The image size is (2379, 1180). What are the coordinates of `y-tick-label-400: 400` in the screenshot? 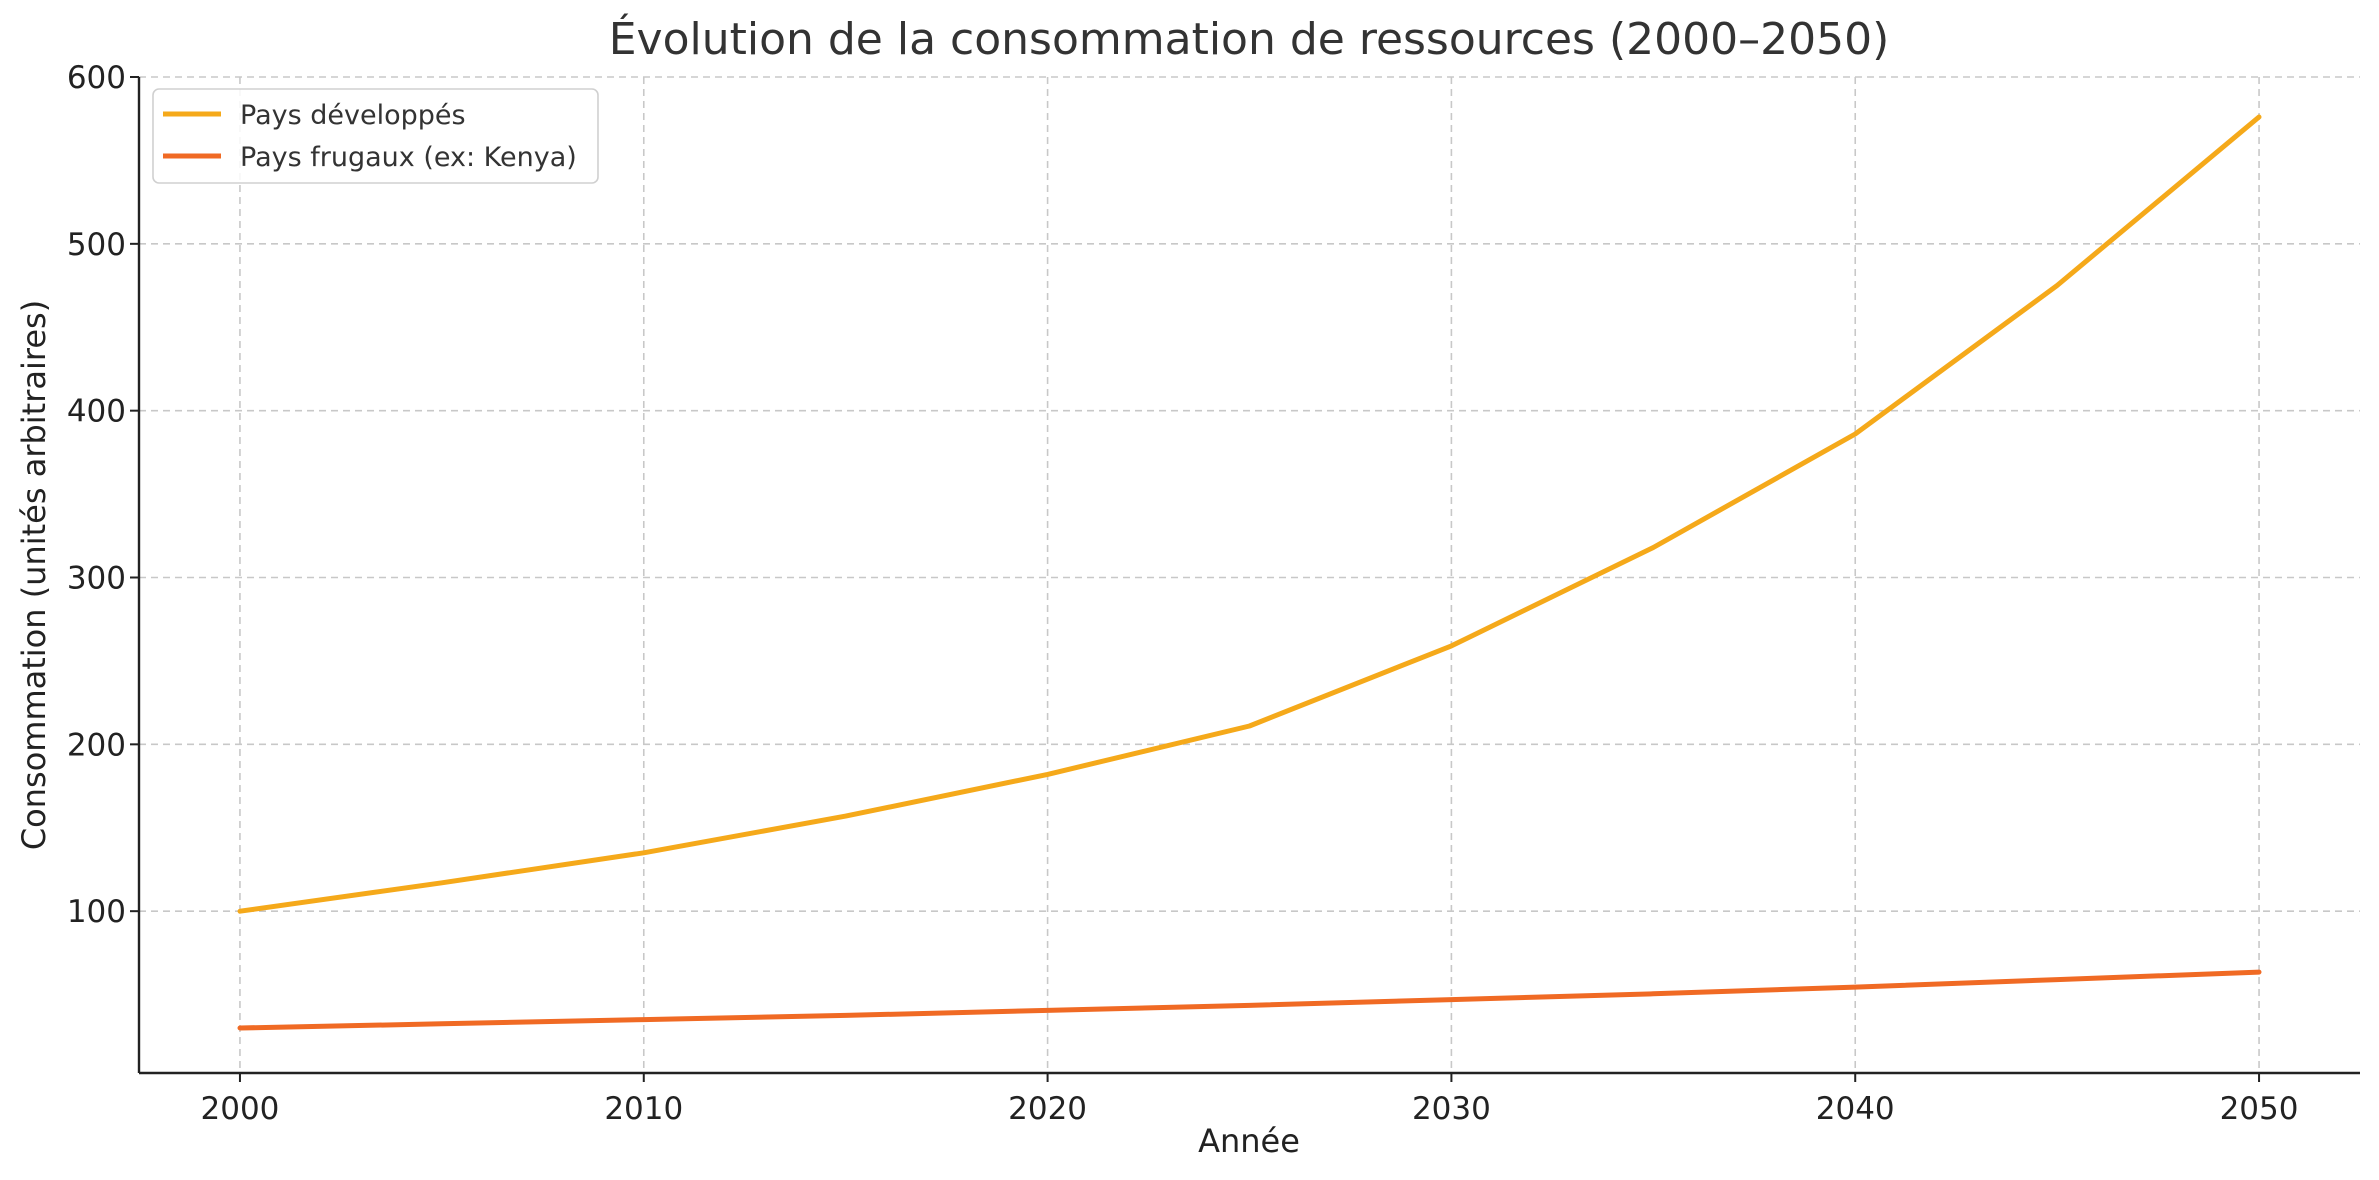 It's located at (96, 412).